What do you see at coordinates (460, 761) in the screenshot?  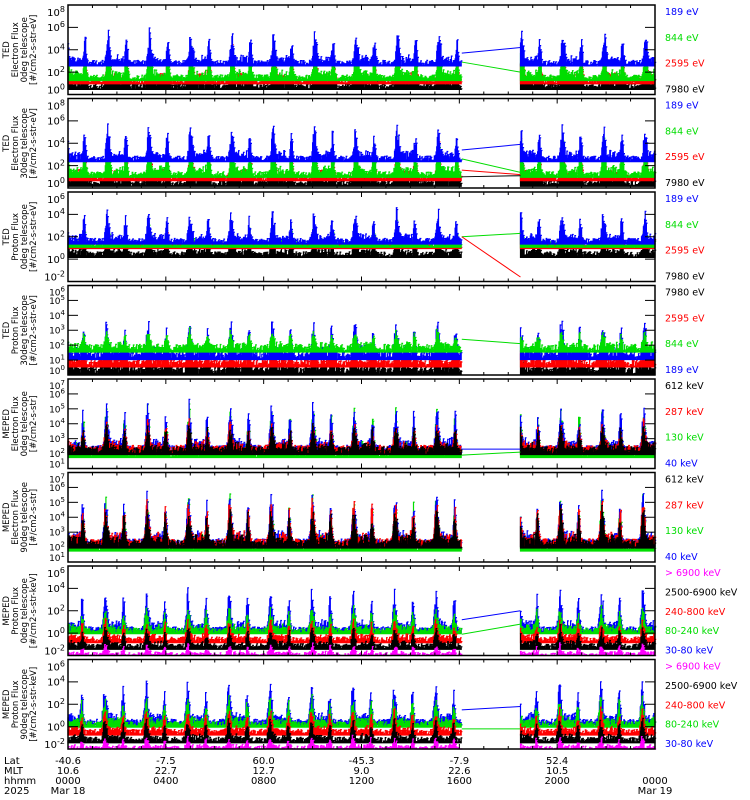 I see `x-lat-label: -7.9` at bounding box center [460, 761].